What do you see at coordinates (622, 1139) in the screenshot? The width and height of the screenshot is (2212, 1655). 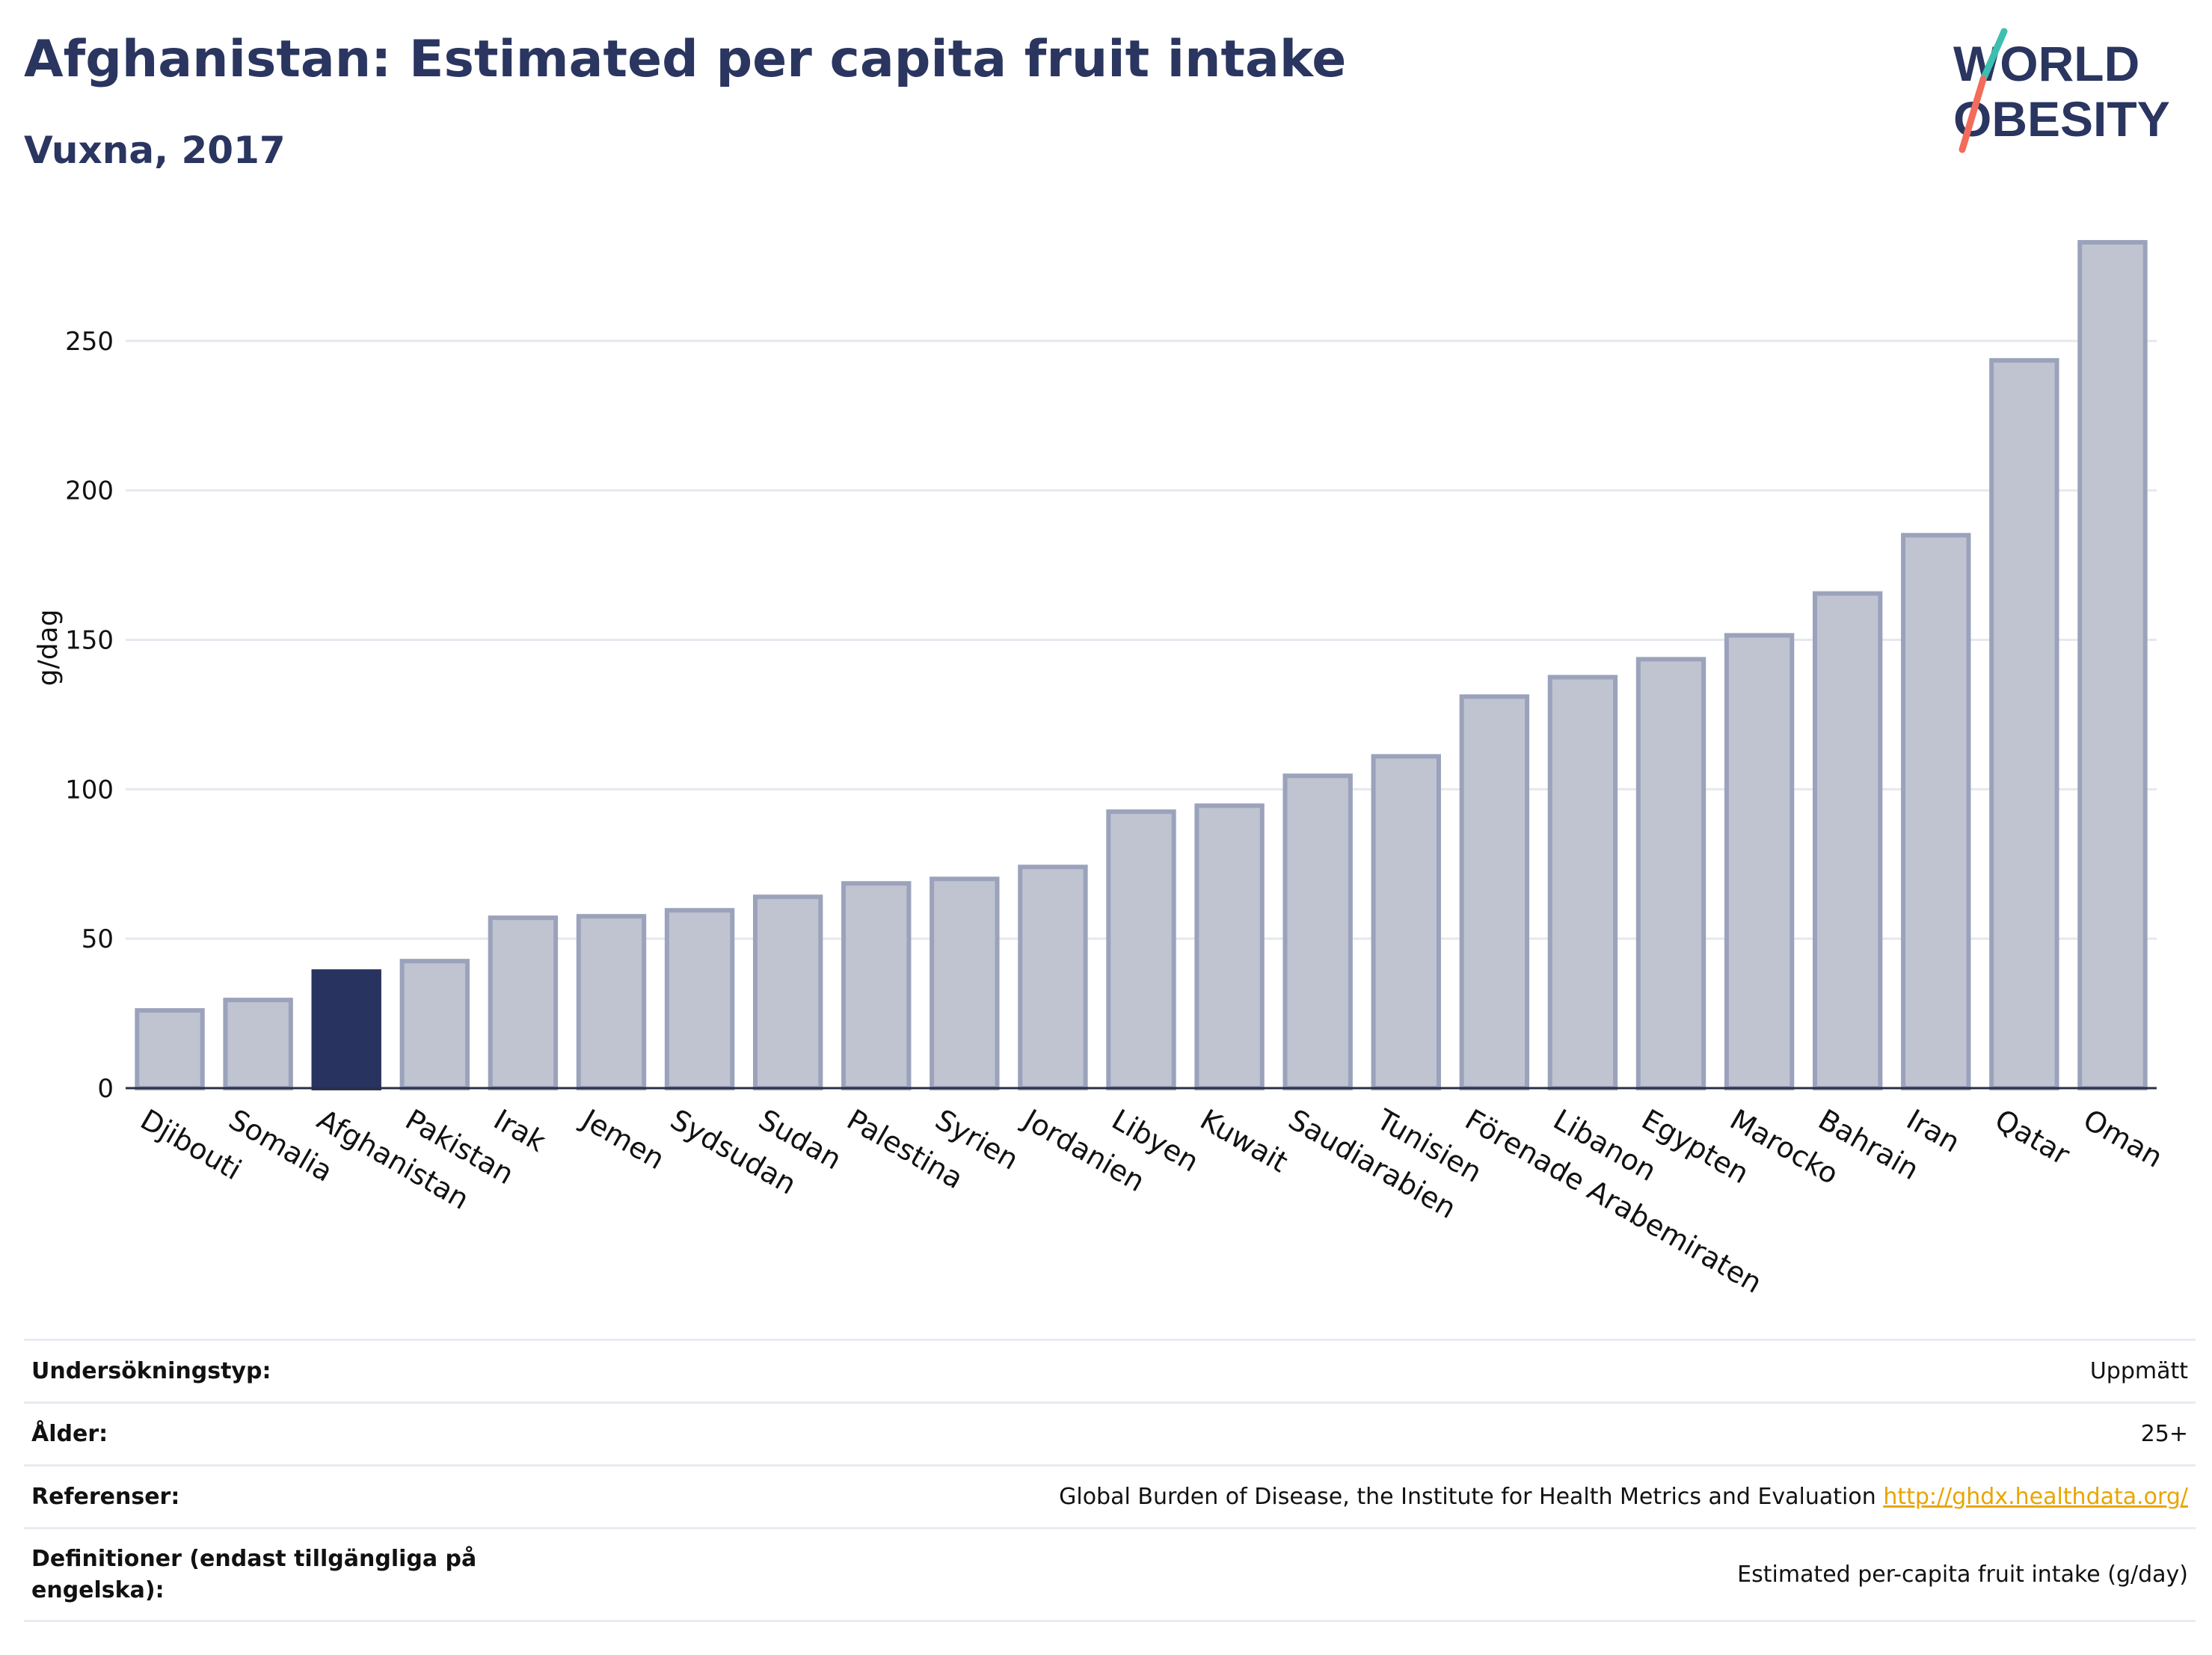 I see `x-tick-label: Jemen` at bounding box center [622, 1139].